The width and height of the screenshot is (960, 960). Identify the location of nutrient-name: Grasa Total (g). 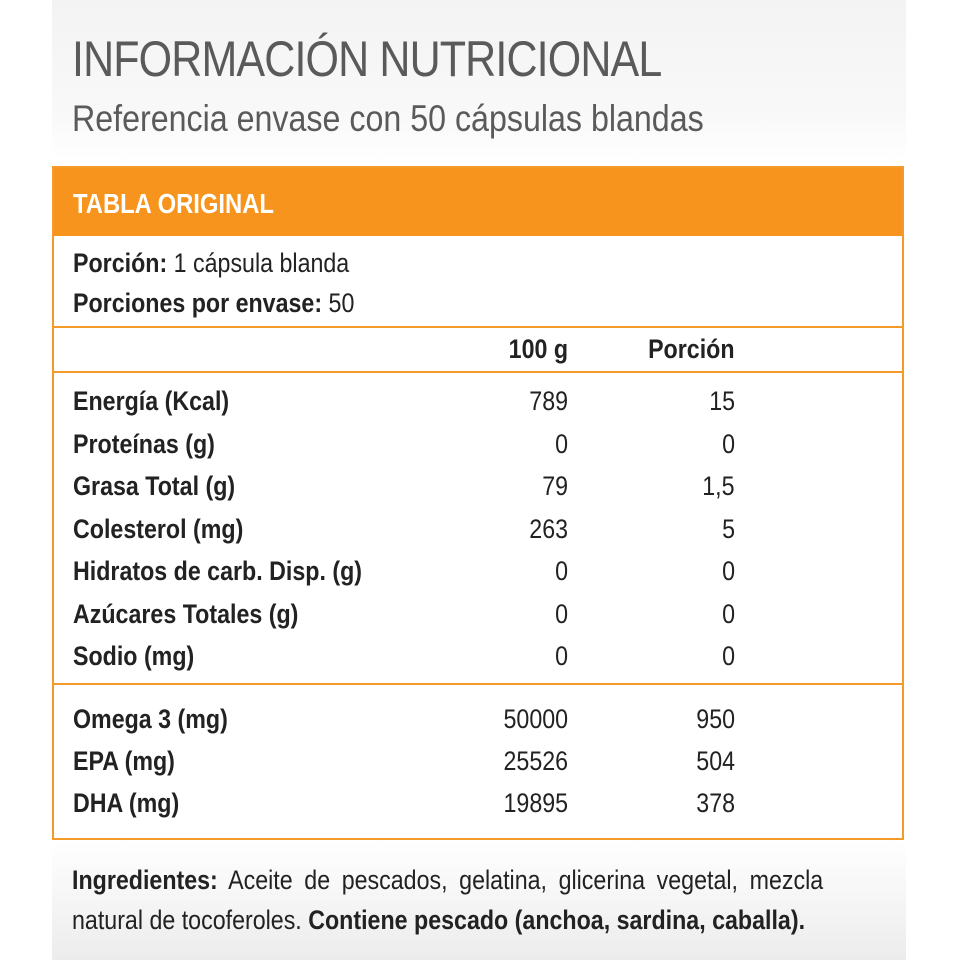
(154, 486).